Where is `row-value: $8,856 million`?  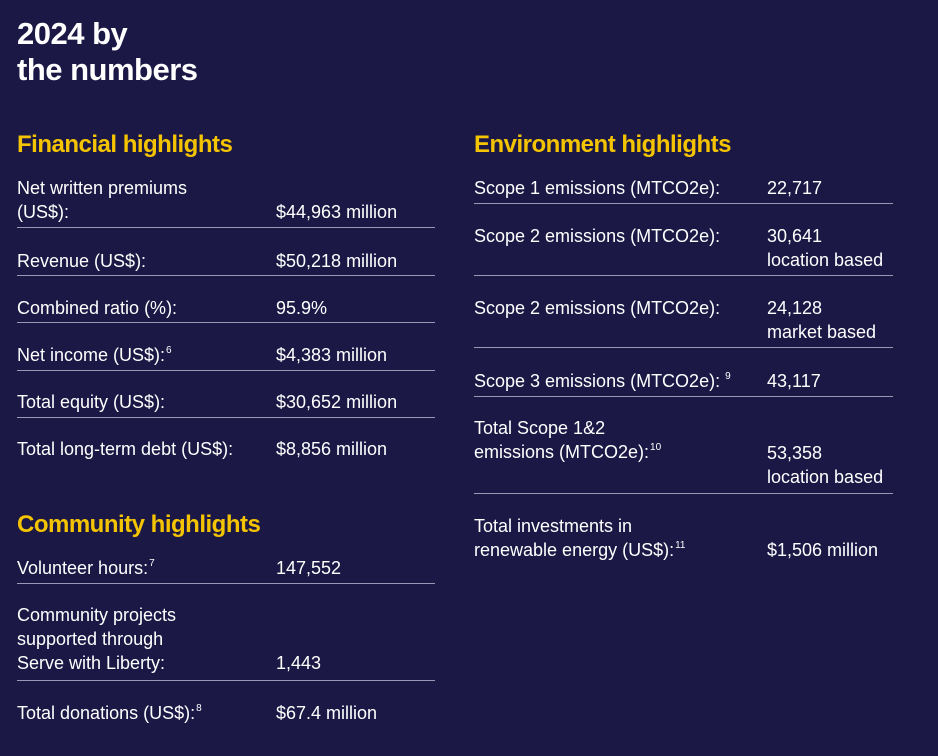
row-value: $8,856 million is located at coordinates (332, 449).